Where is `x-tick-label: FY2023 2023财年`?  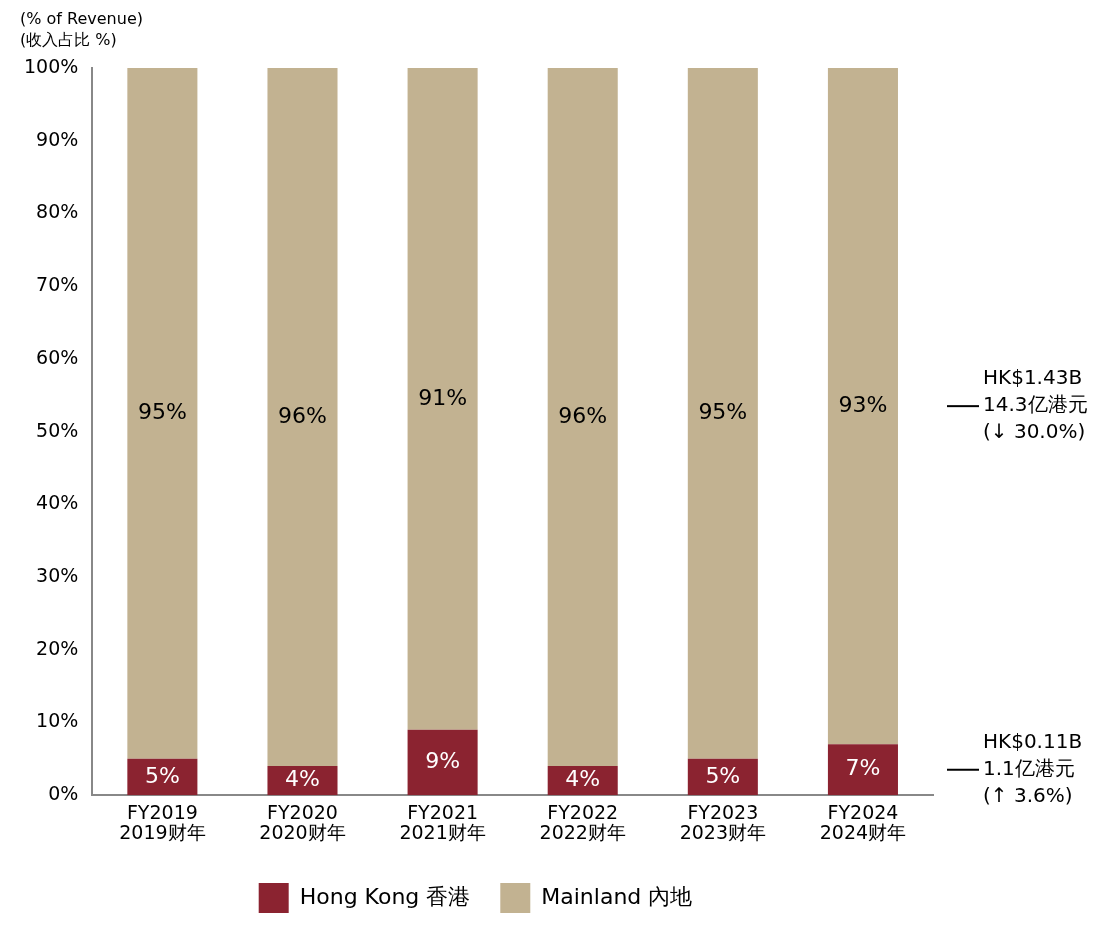 x-tick-label: FY2023 2023财年 is located at coordinates (723, 822).